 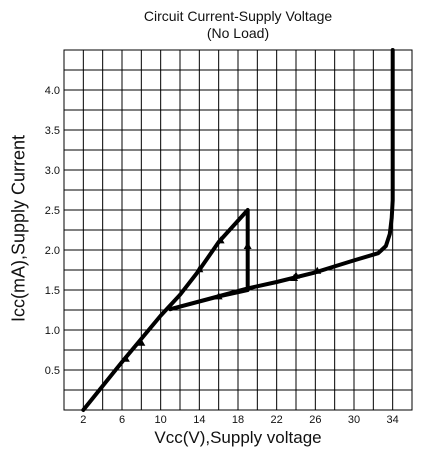 What do you see at coordinates (52, 331) in the screenshot?
I see `y-tick-label: 1.0` at bounding box center [52, 331].